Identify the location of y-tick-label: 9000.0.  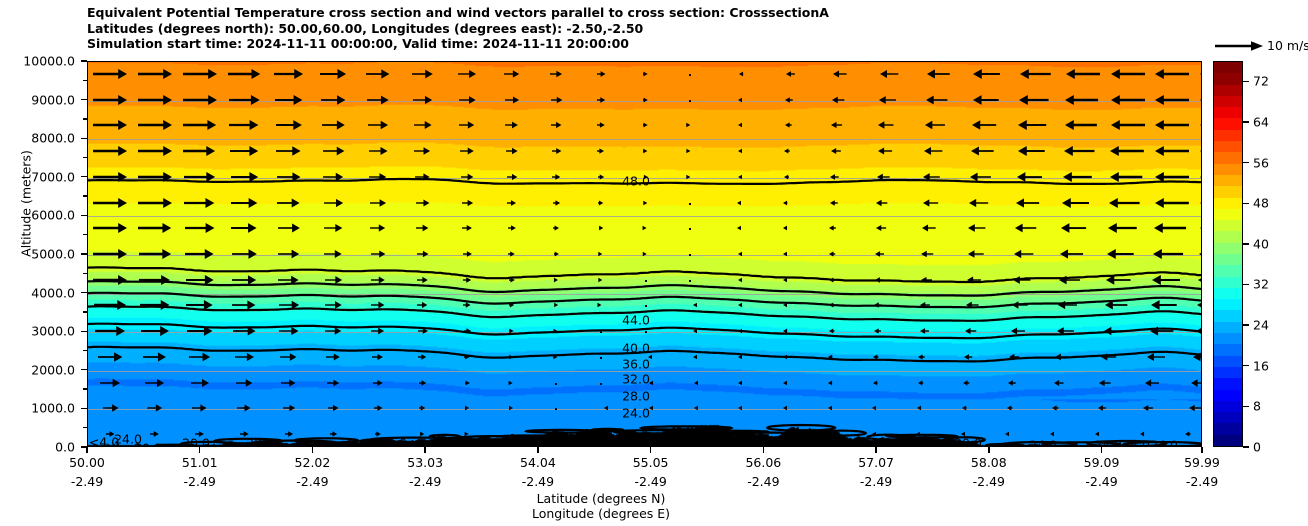
(53, 100).